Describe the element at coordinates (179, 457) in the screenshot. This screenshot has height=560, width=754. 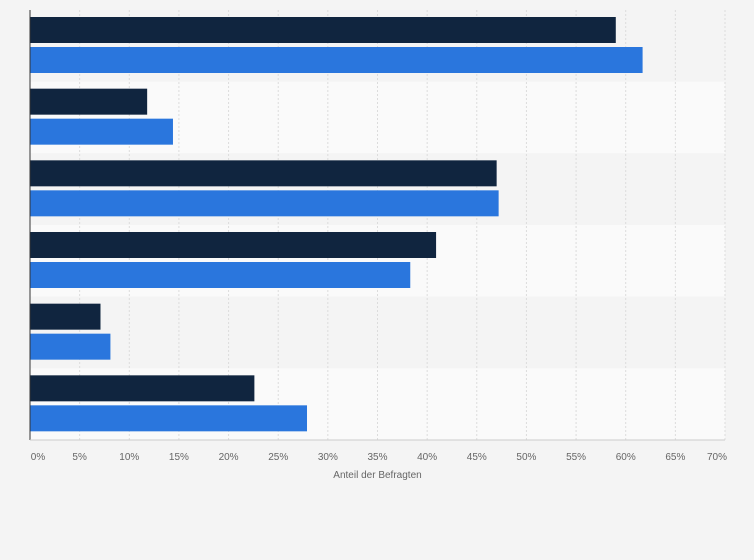
I see `x-tick-label: 15%` at that location.